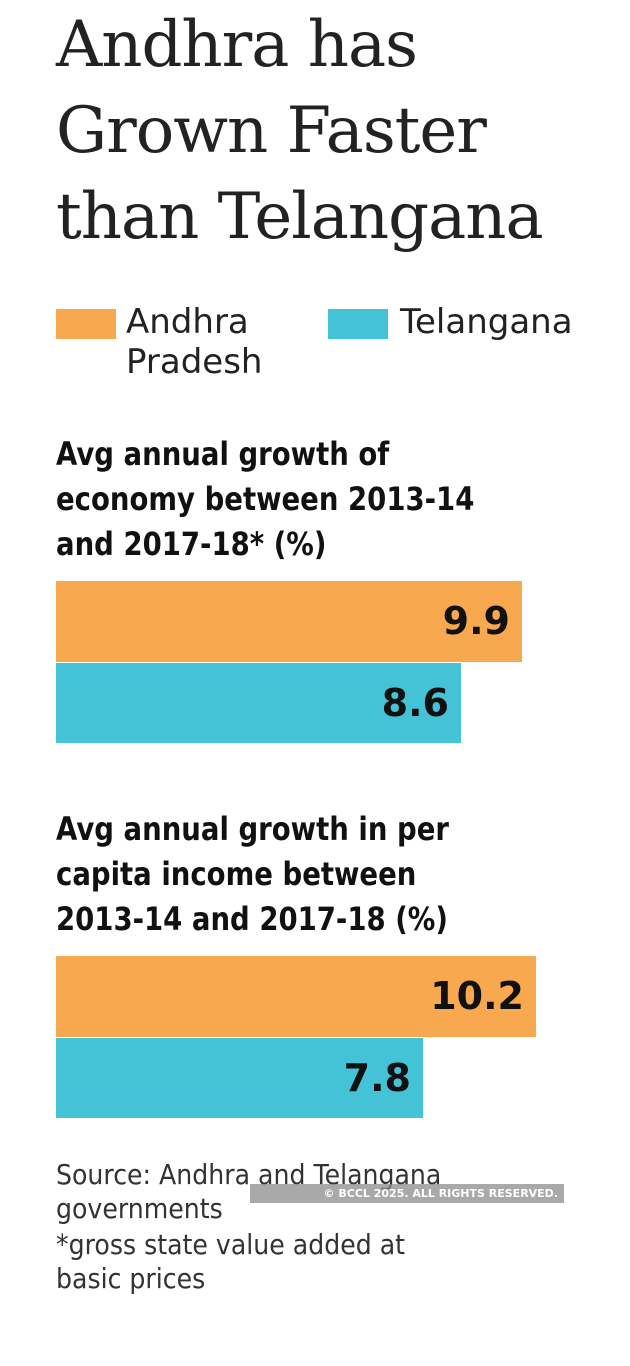 This screenshot has width=630, height=1366. Describe the element at coordinates (237, 45) in the screenshot. I see `title-line: Andhra has` at that location.